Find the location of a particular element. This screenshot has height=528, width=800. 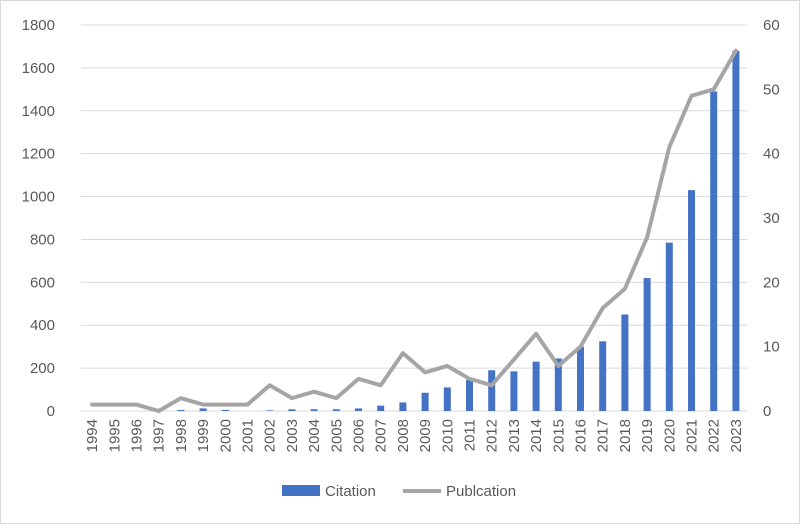

x-tick-label: 2022 is located at coordinates (714, 435).